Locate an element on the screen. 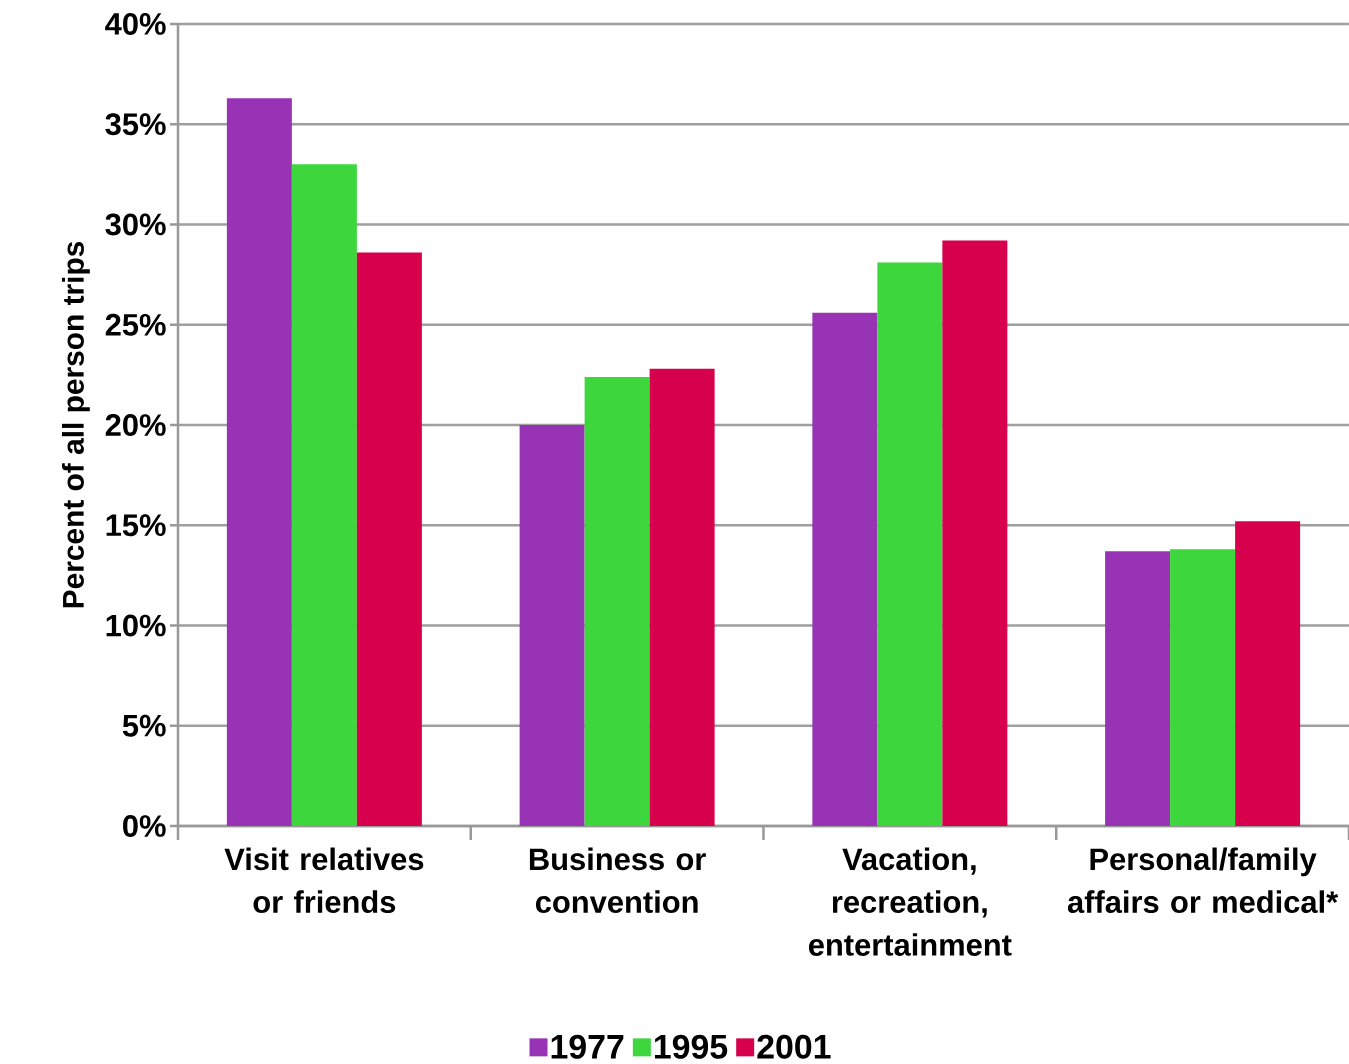  y-tick-label: 15% is located at coordinates (136, 525).